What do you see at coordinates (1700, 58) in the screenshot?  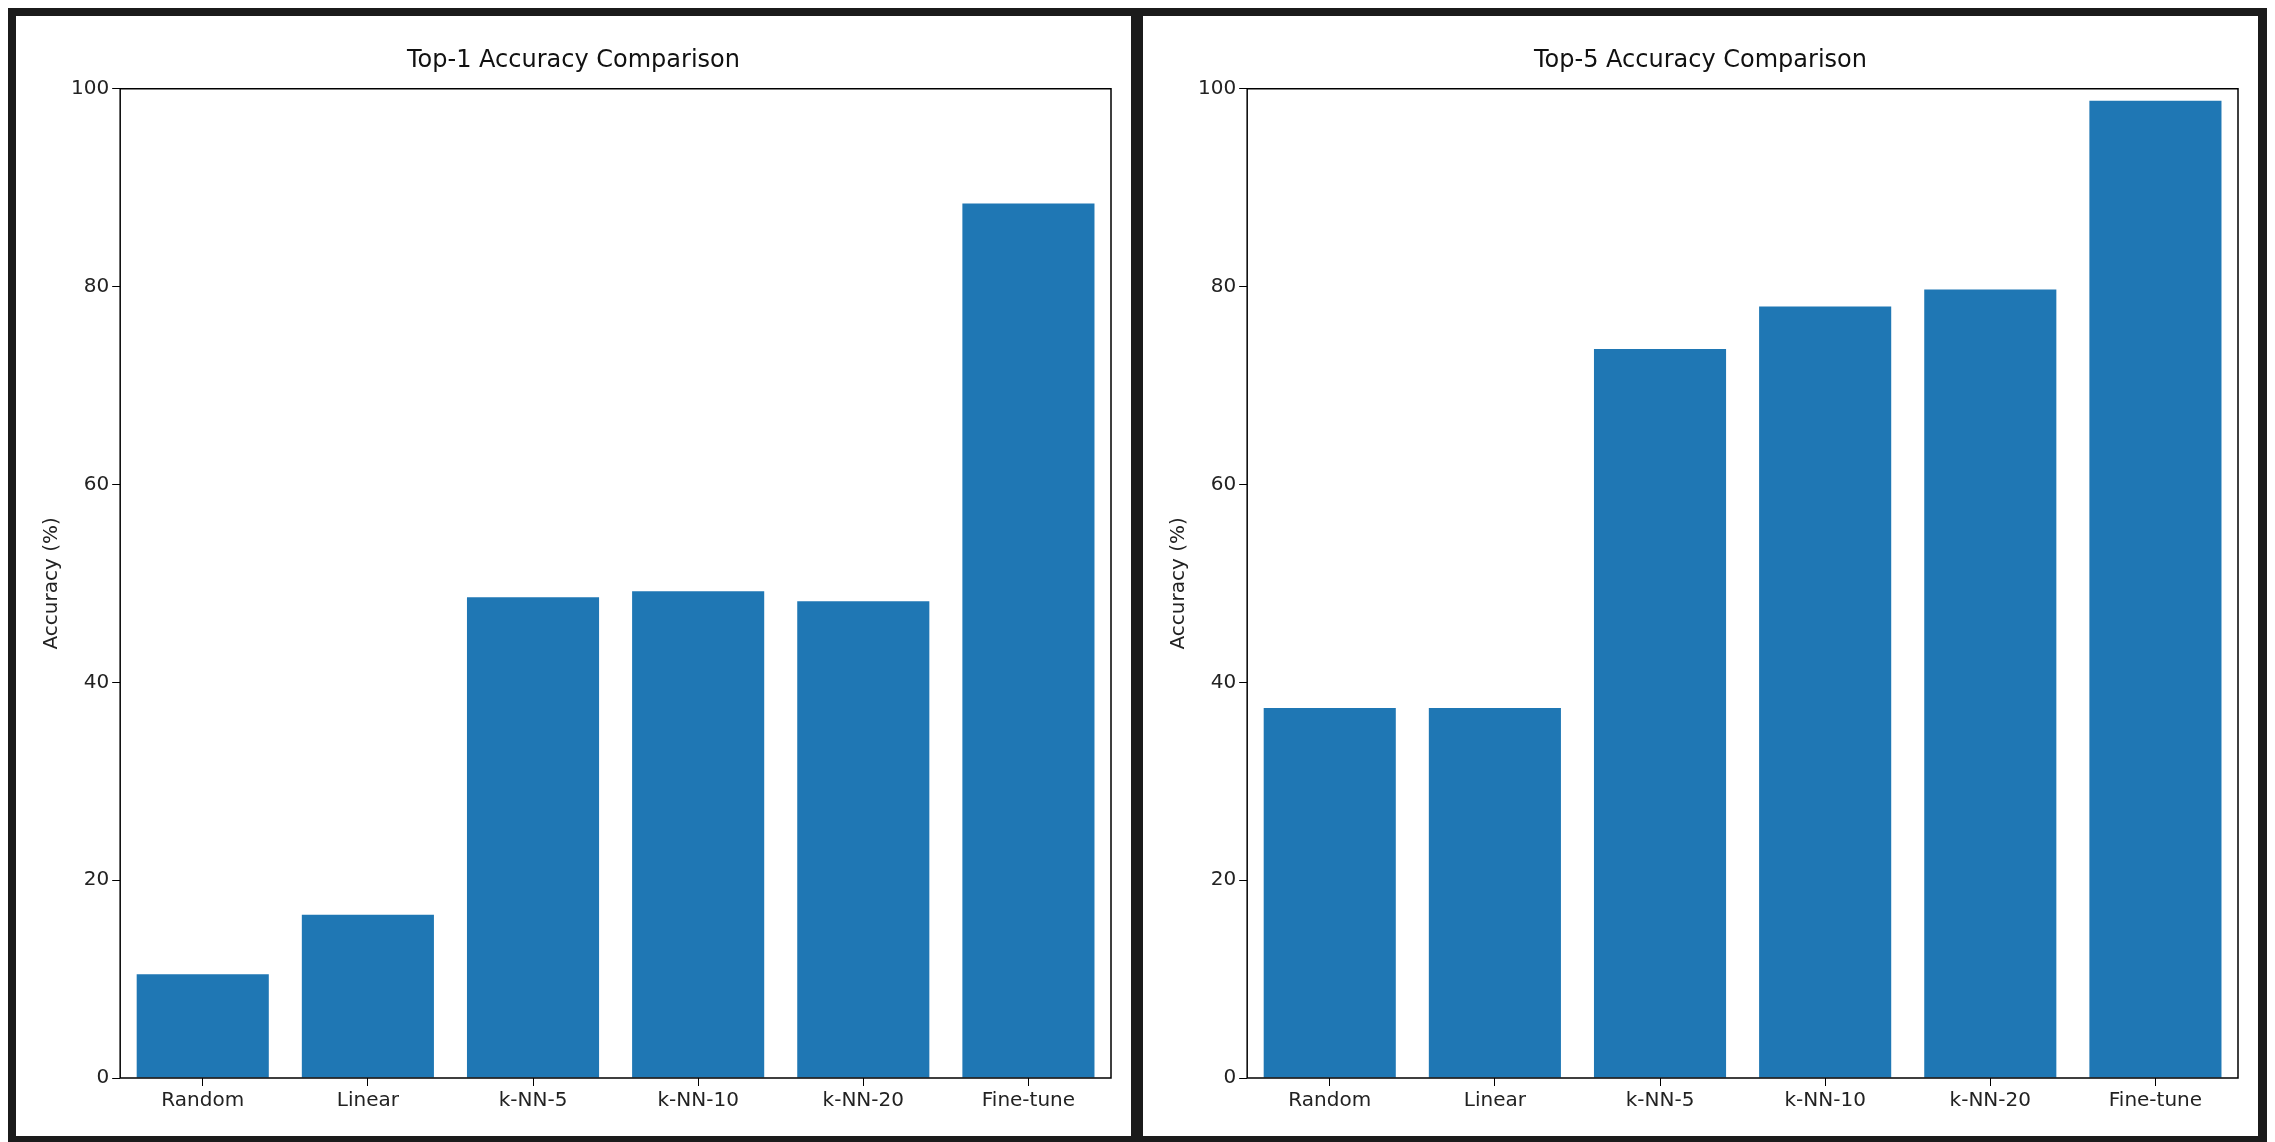 I see `chart-title: Top-5 Accuracy Comparison` at bounding box center [1700, 58].